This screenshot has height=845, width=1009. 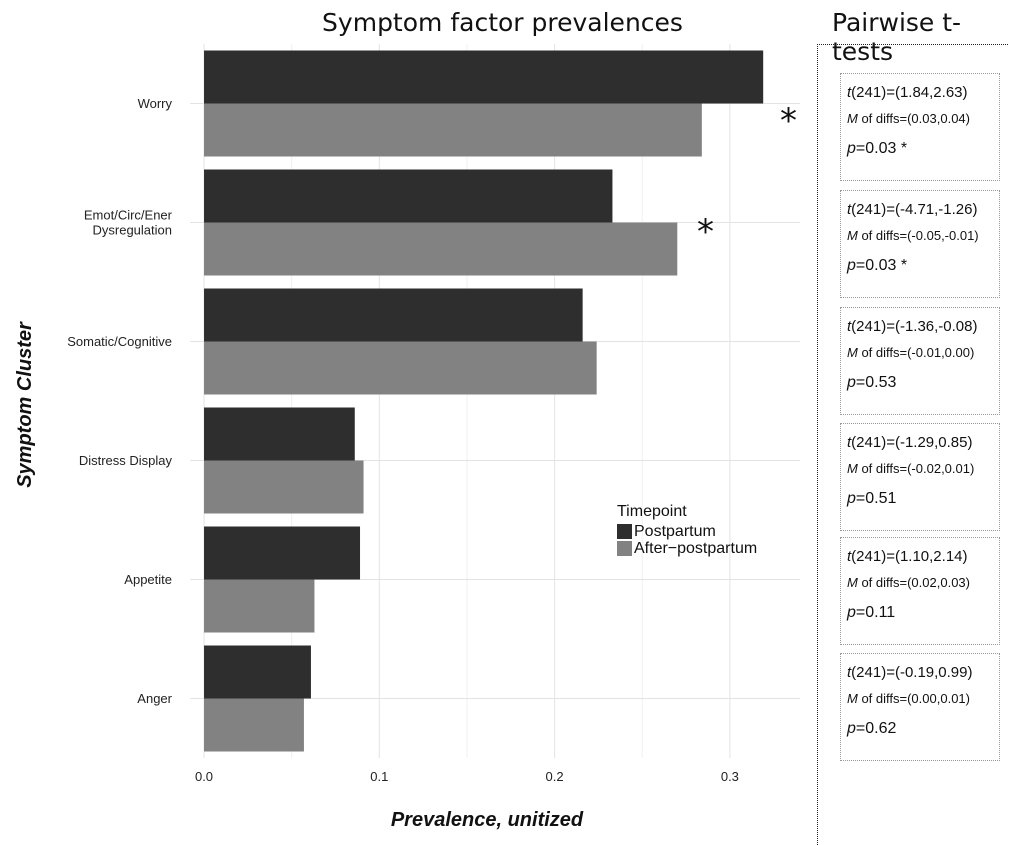 I want to click on m-value: of diffs=(0.00,0.01), so click(x=913, y=698).